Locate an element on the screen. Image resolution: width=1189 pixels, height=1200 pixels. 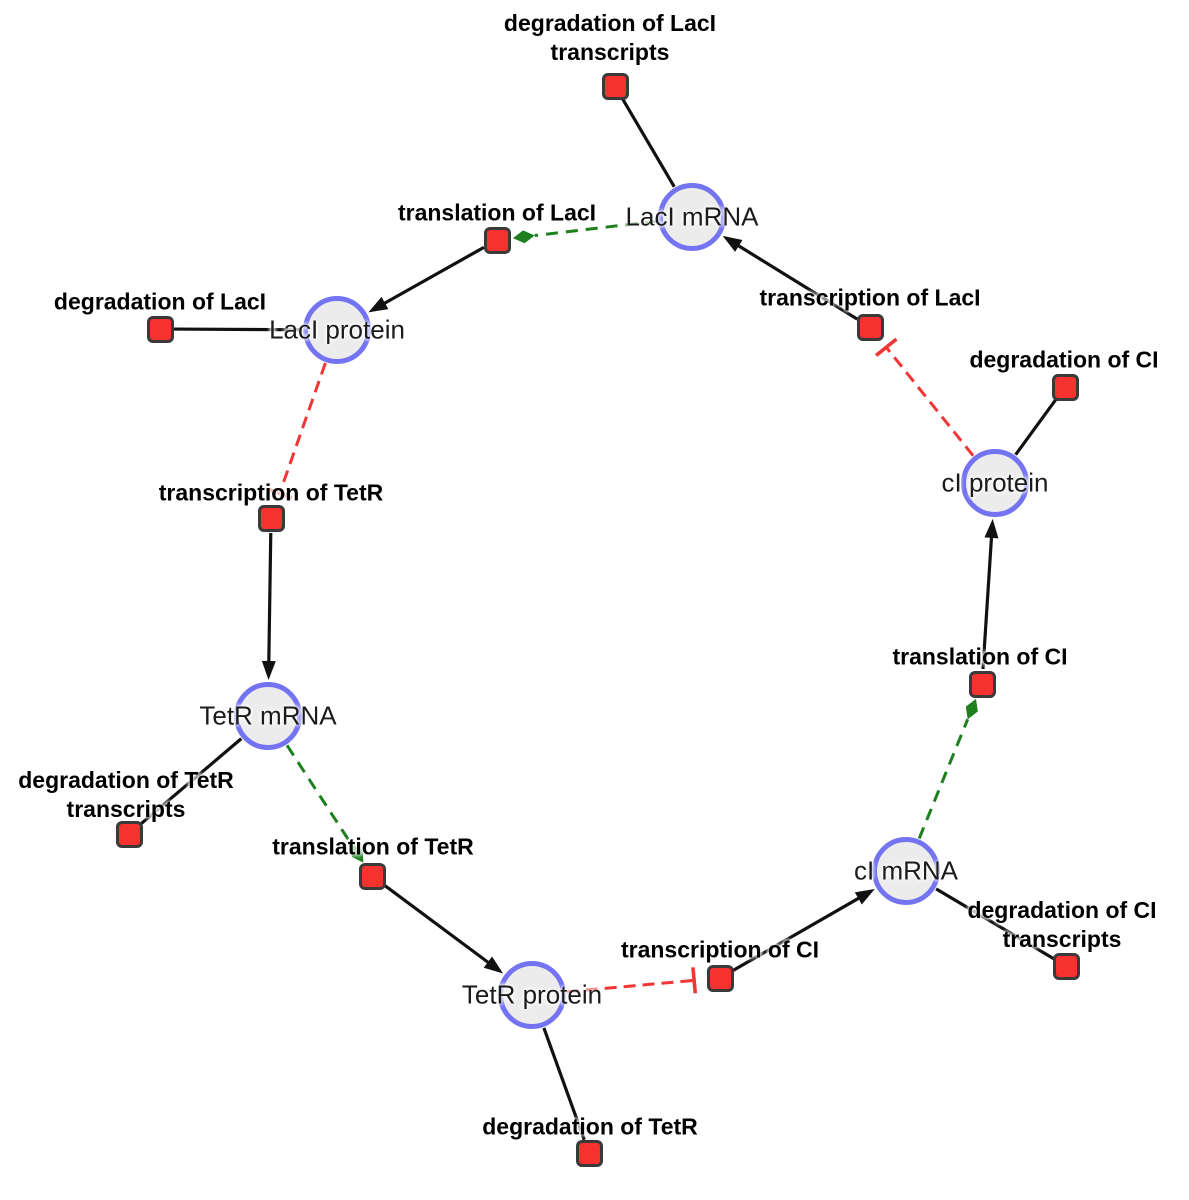
species-label-laci-protein: LacI protein is located at coordinates (337, 329).